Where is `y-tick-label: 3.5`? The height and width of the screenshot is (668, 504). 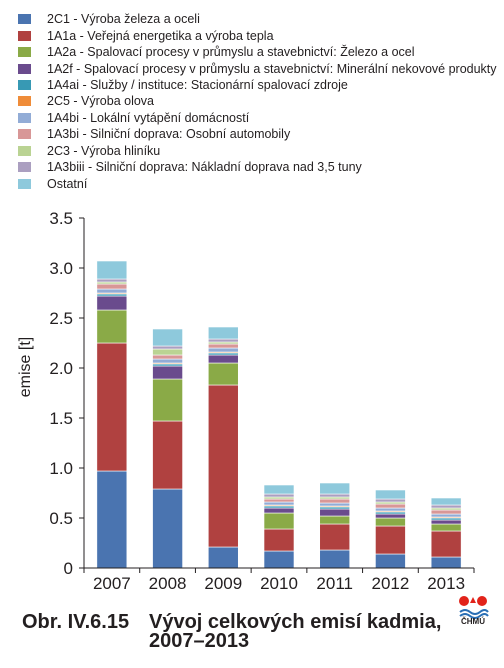
y-tick-label: 3.5 is located at coordinates (61, 218).